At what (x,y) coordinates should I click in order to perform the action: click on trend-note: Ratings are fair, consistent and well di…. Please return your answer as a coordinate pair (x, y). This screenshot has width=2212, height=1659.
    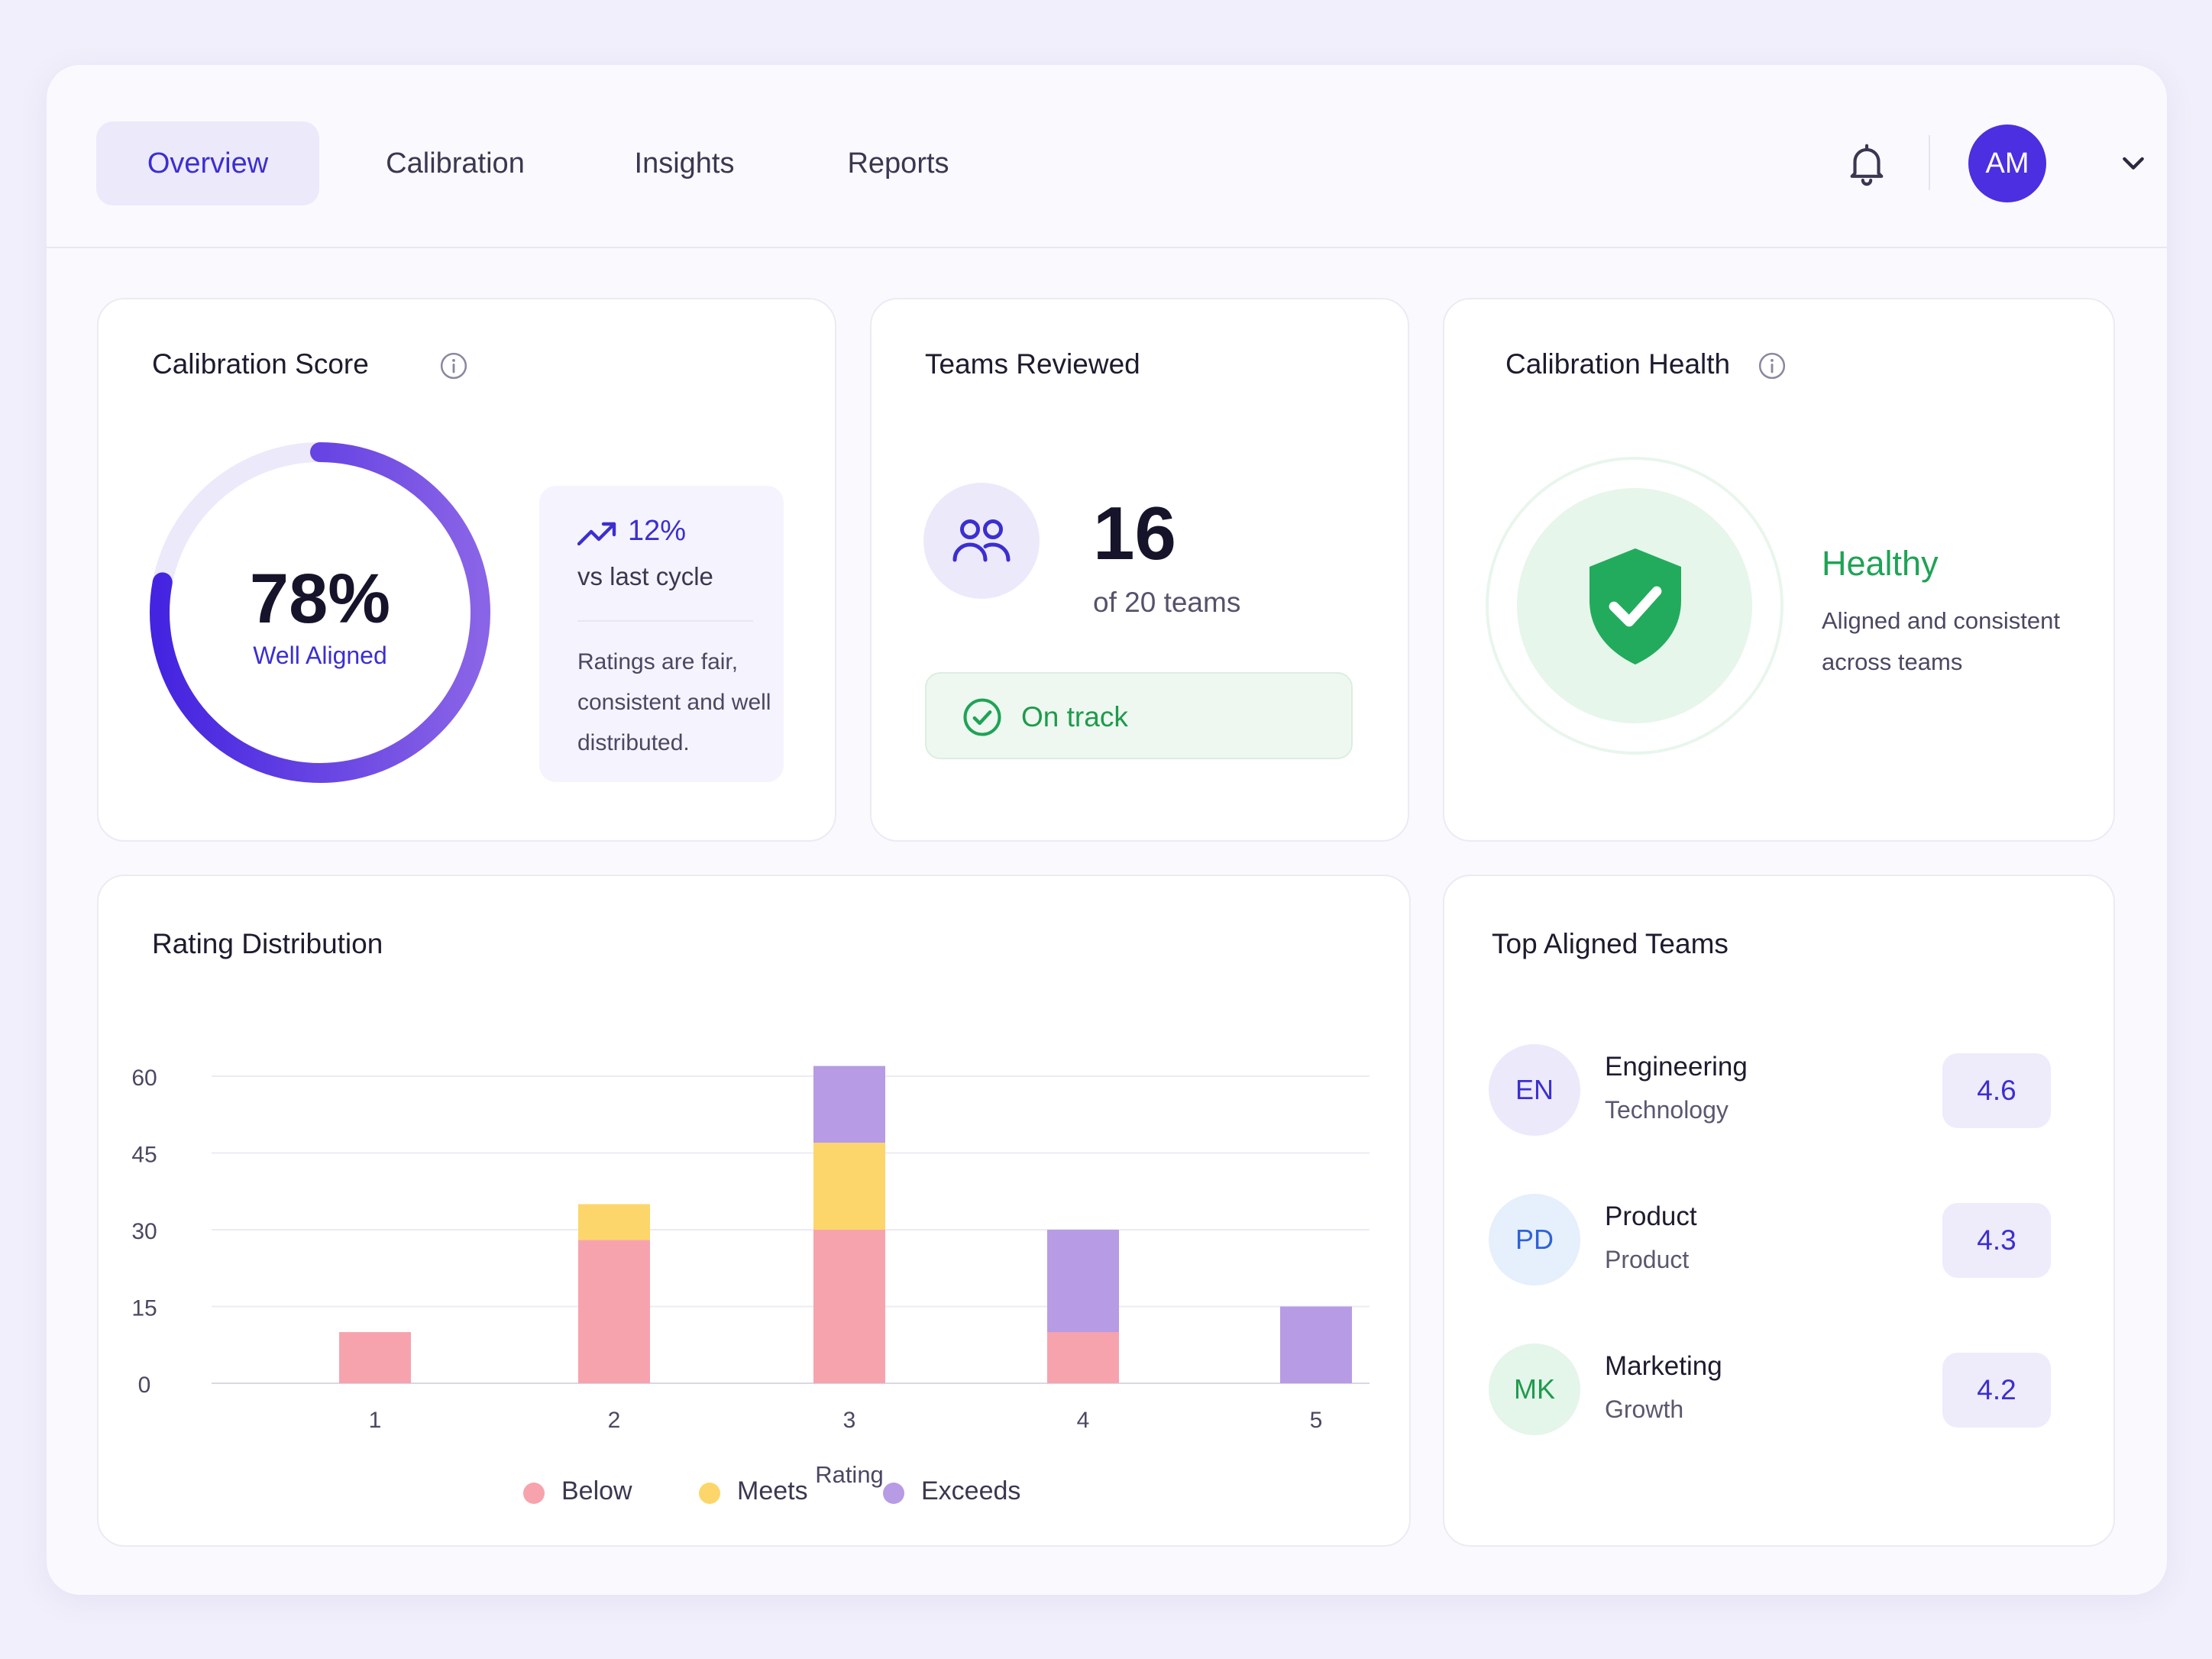
    Looking at the image, I should click on (674, 702).